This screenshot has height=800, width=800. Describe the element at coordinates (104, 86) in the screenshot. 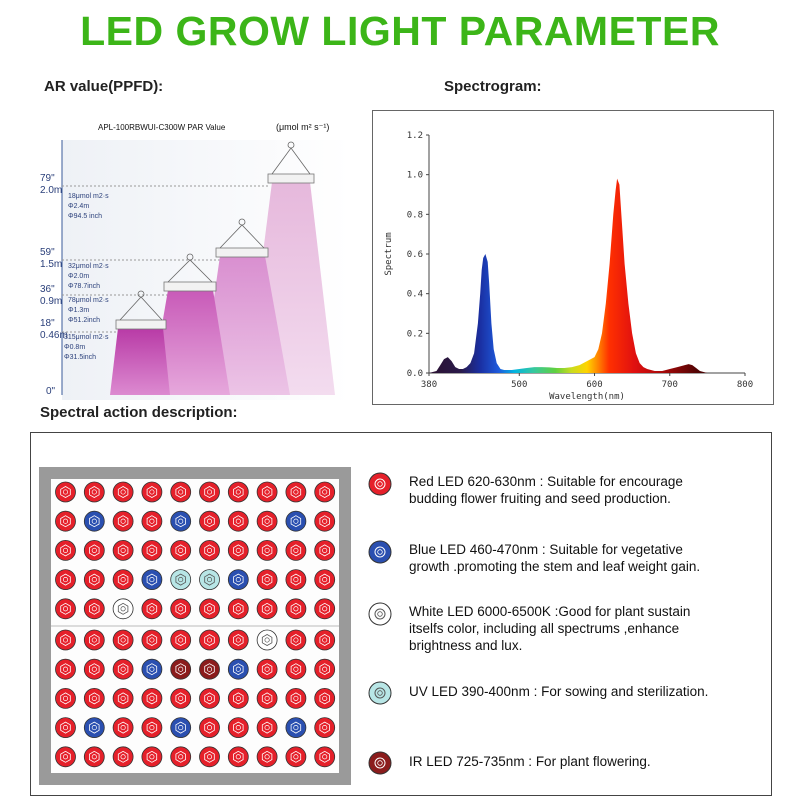

I see `ppfd-heading: AR value(PPFD):` at that location.